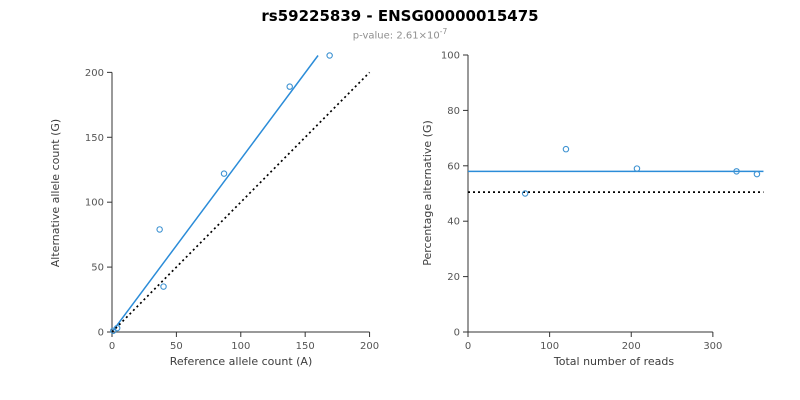  Describe the element at coordinates (453, 277) in the screenshot. I see `svg-text: 20` at that location.